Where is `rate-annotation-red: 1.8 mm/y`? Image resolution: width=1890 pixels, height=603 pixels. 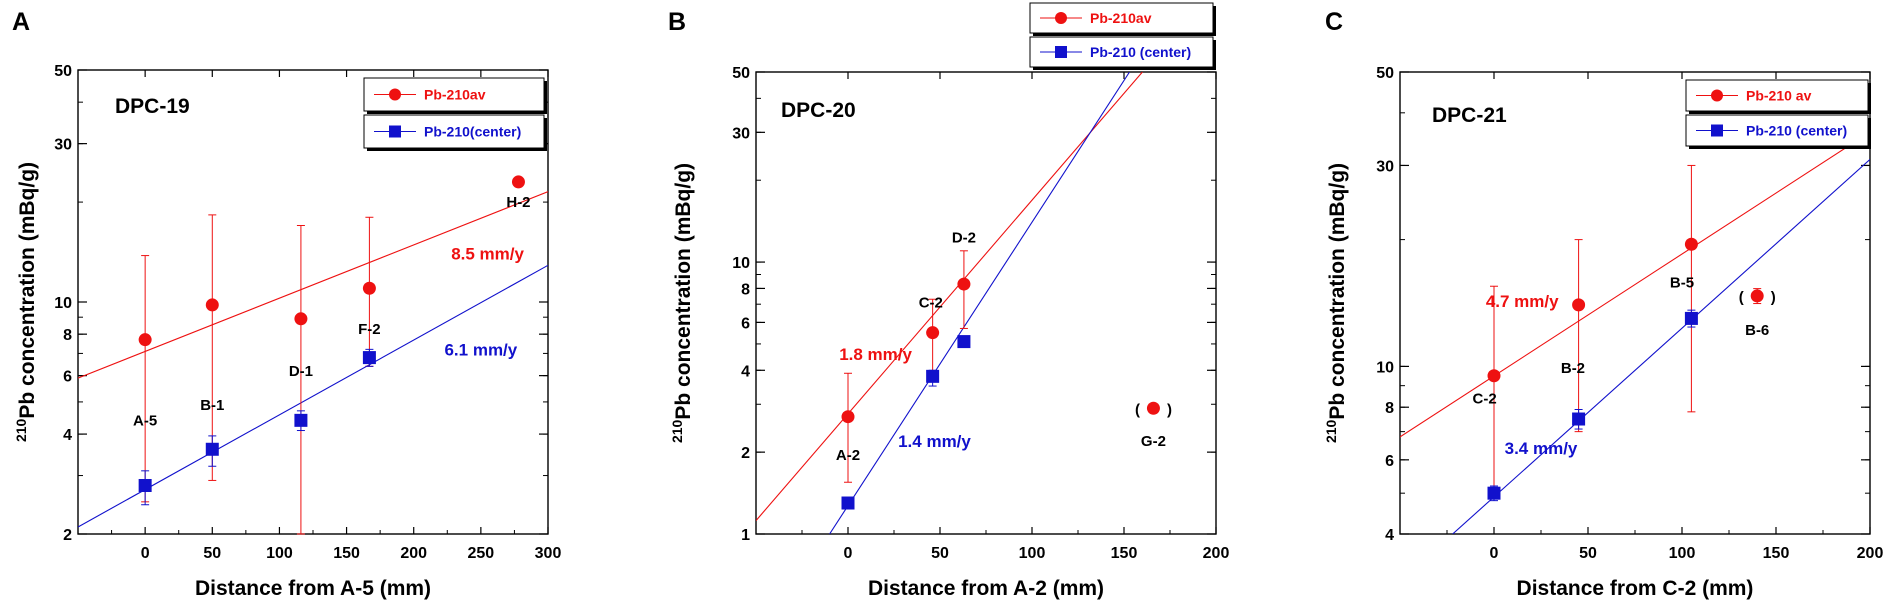
rate-annotation-red: 1.8 mm/y is located at coordinates (875, 354).